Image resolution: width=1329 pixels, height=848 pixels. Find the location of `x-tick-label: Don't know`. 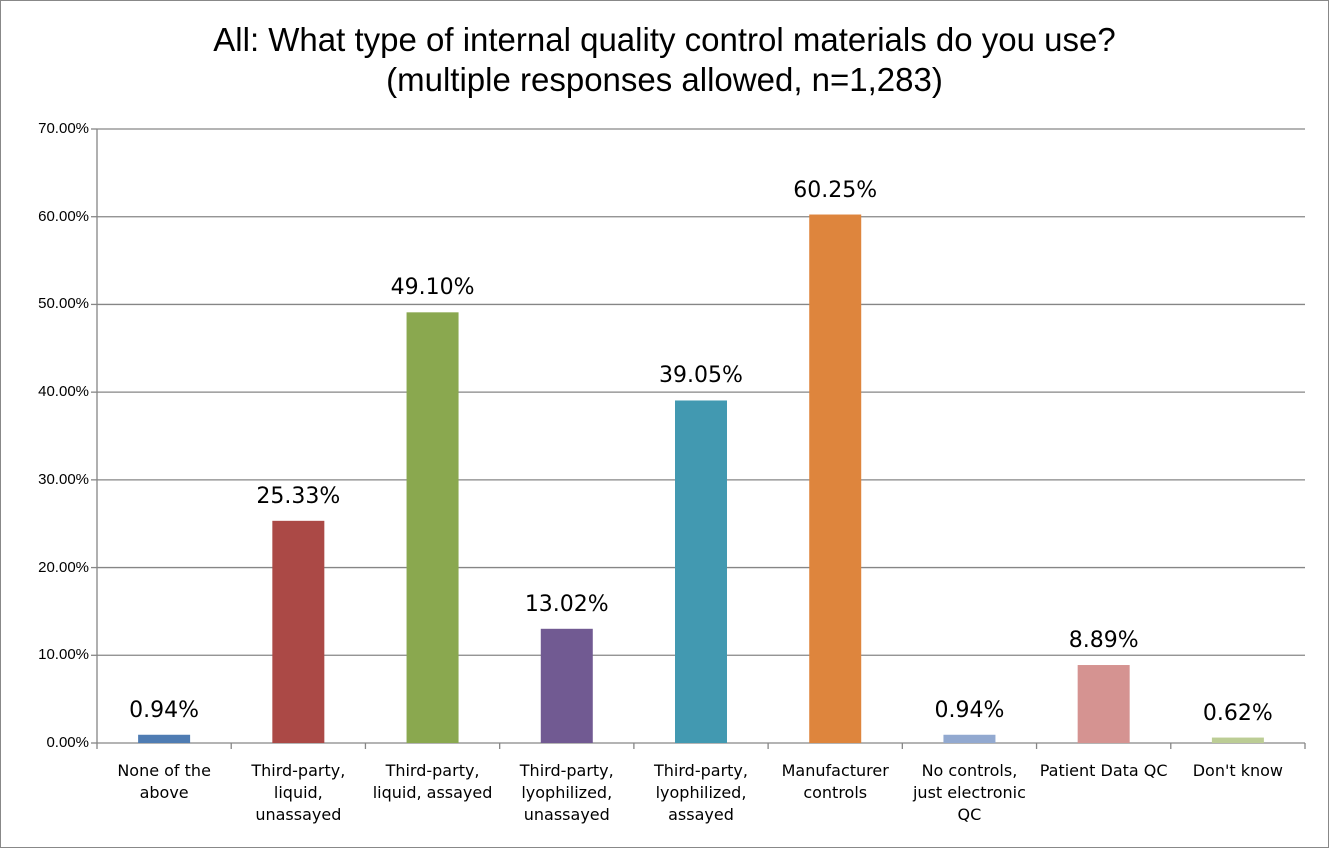

x-tick-label: Don't know is located at coordinates (1238, 770).